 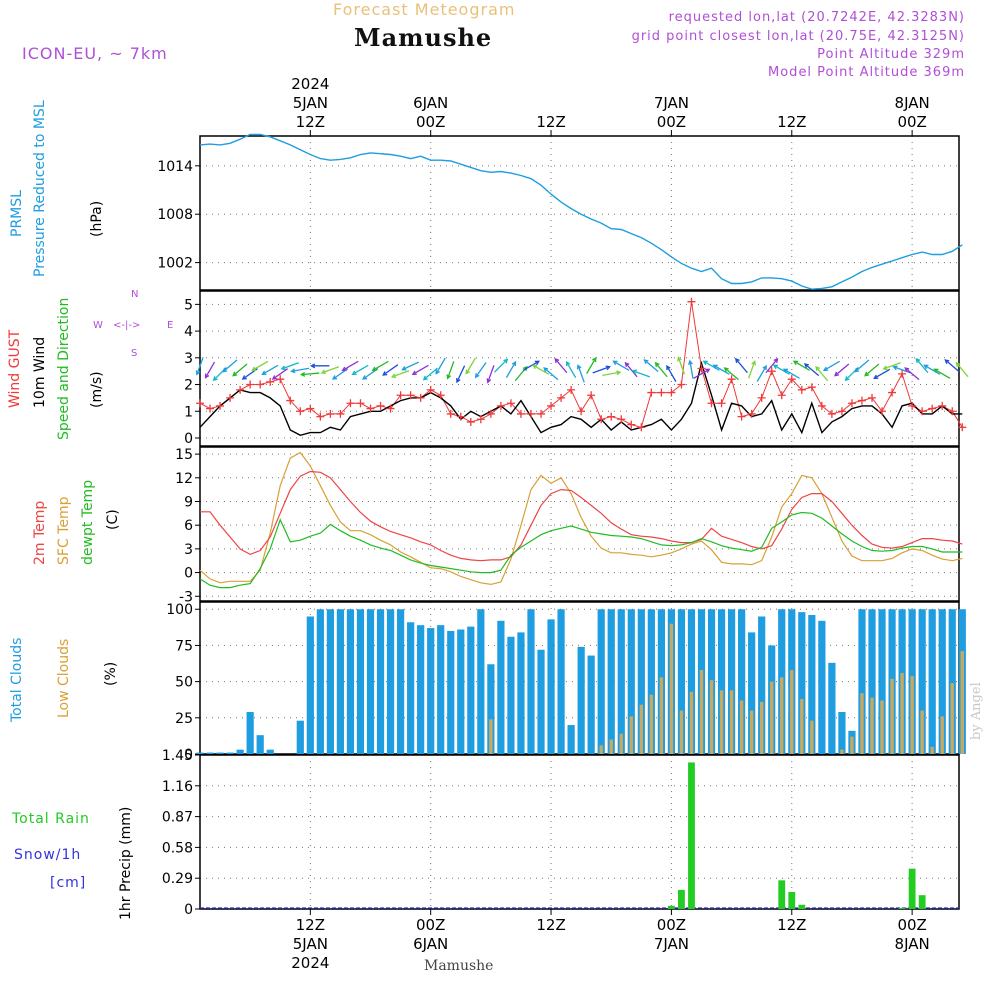 What do you see at coordinates (912, 944) in the screenshot?
I see `bottom-time-label: 8JAN` at bounding box center [912, 944].